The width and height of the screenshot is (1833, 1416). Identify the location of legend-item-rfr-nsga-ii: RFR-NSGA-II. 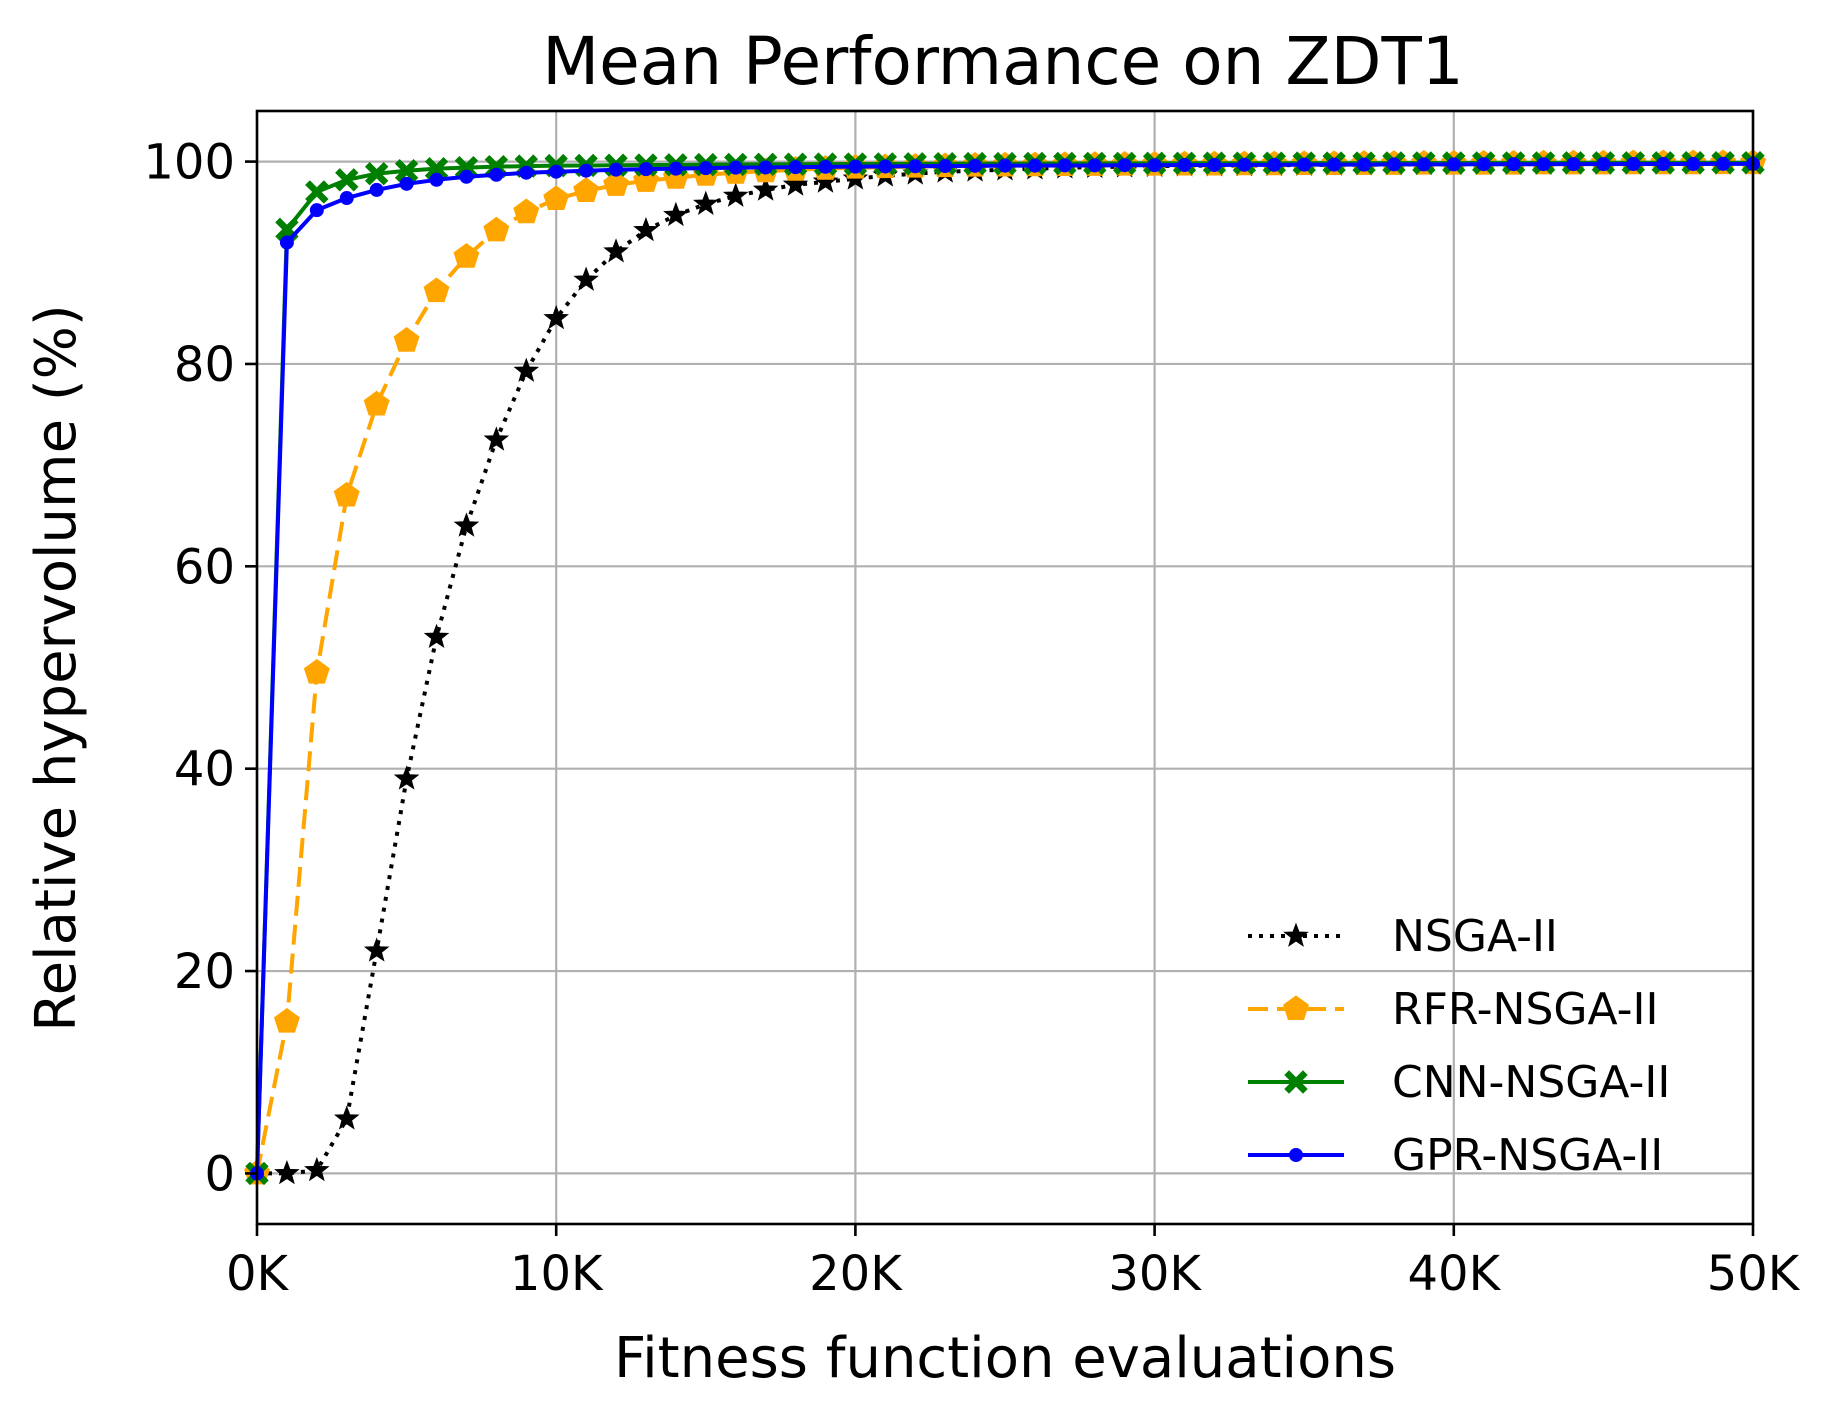
(1453, 1009).